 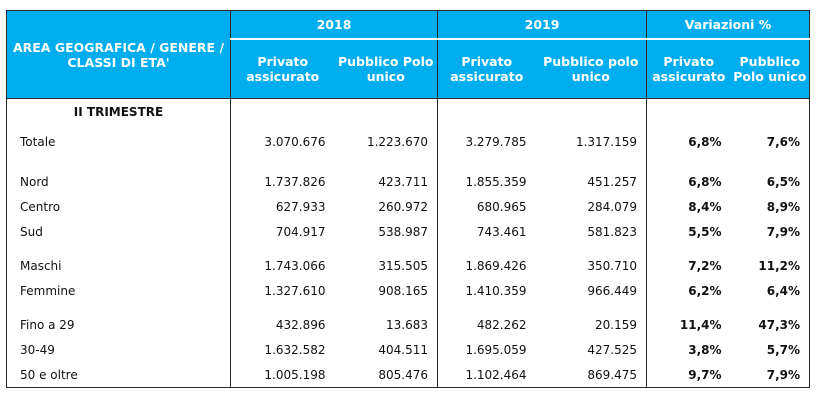 I want to click on cell-2019-pubblico: 581.823, so click(x=591, y=231).